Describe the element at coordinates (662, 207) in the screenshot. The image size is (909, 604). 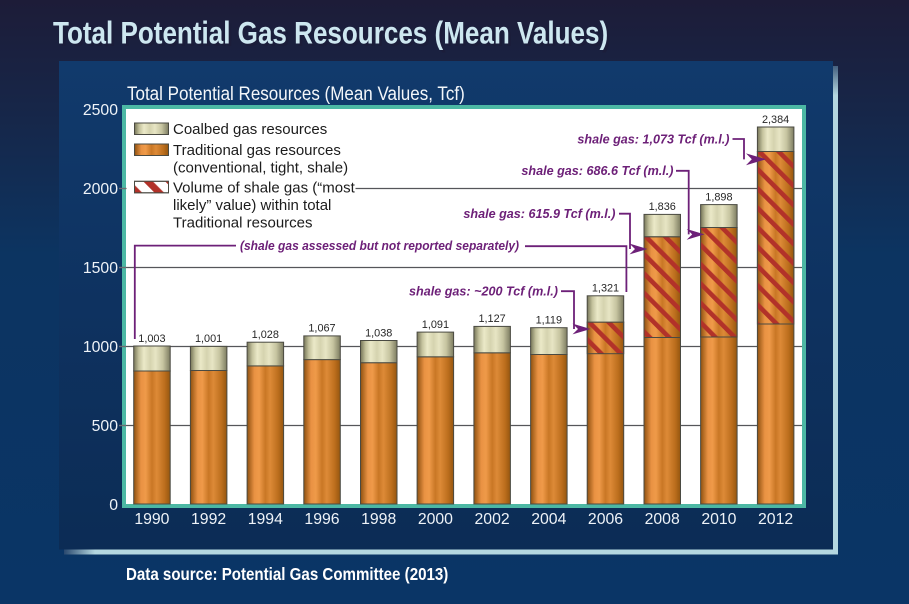
I see `svg-text: 1,836` at that location.